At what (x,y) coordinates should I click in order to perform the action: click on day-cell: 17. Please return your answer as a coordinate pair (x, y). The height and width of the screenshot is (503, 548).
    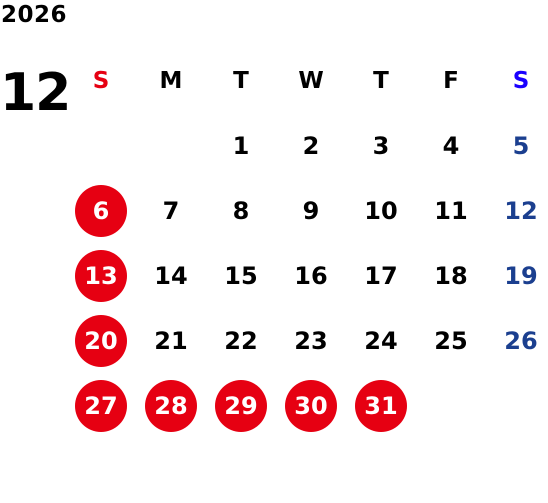
    Looking at the image, I should click on (381, 275).